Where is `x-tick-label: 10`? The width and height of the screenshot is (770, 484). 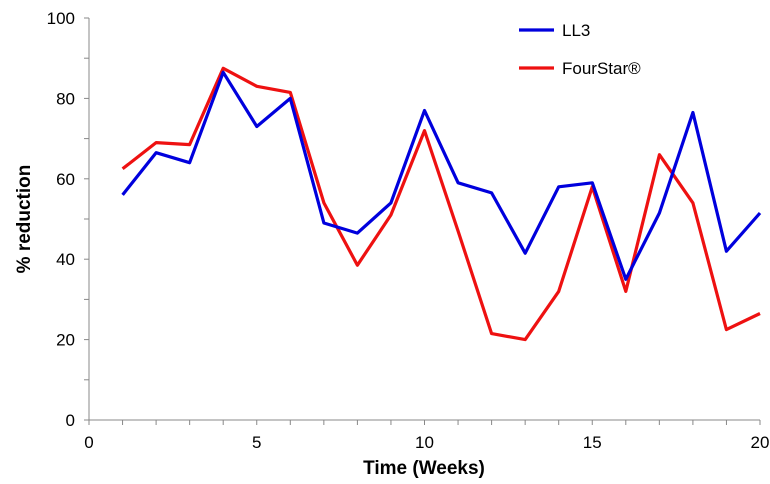 x-tick-label: 10 is located at coordinates (424, 442).